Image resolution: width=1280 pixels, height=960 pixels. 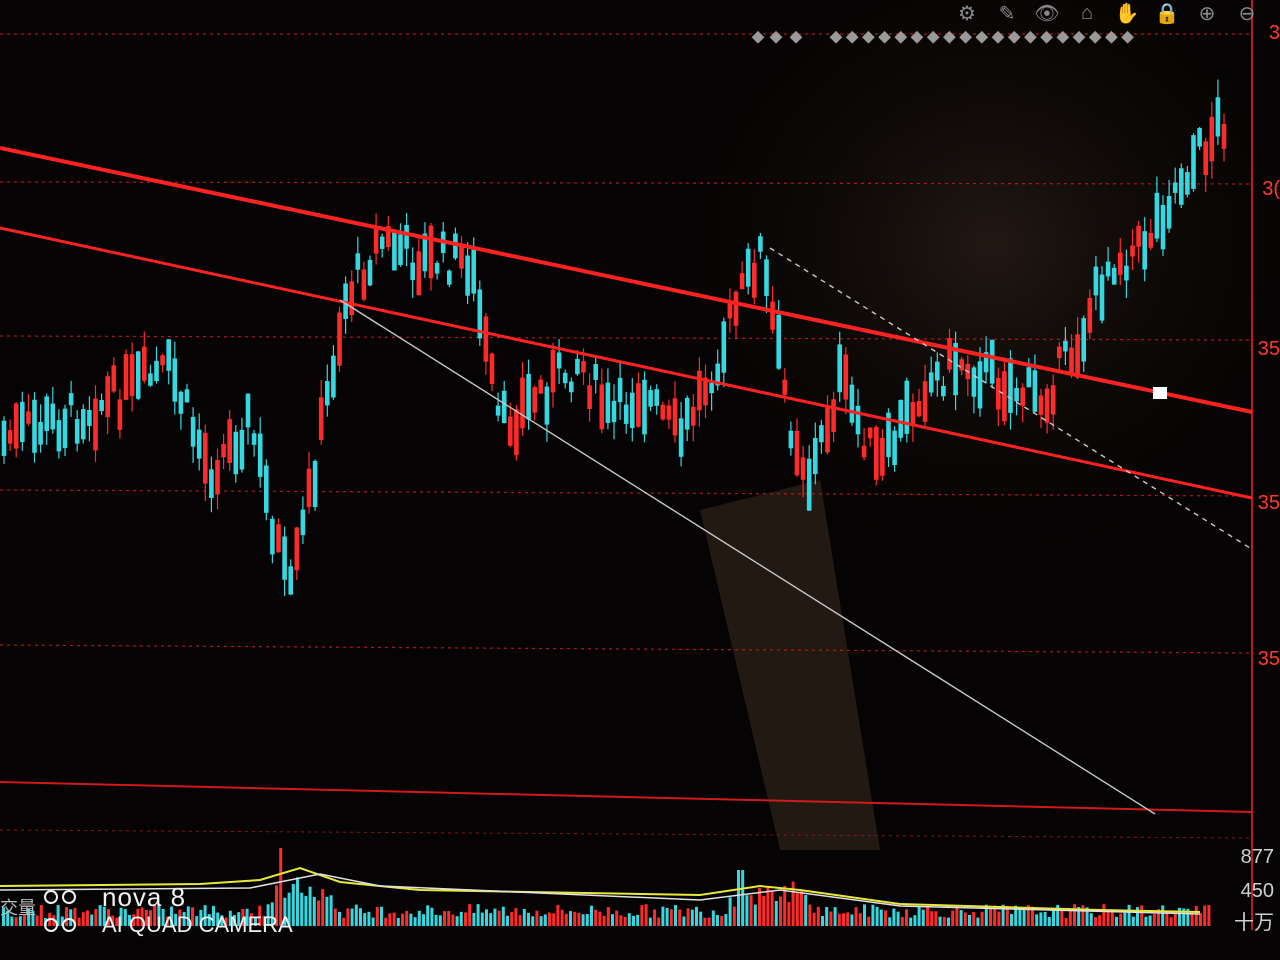 I want to click on eye-view-icon: 👁, so click(x=1047, y=13).